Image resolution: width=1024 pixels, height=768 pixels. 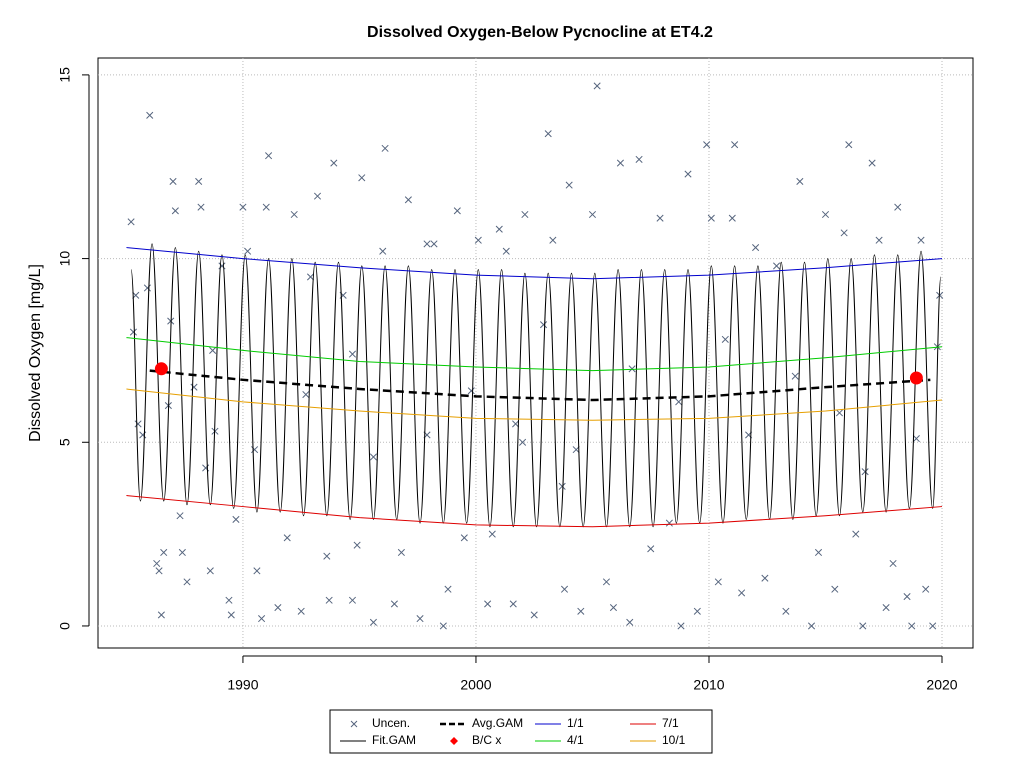 I want to click on legend-item: Fit.GAM, so click(x=378, y=740).